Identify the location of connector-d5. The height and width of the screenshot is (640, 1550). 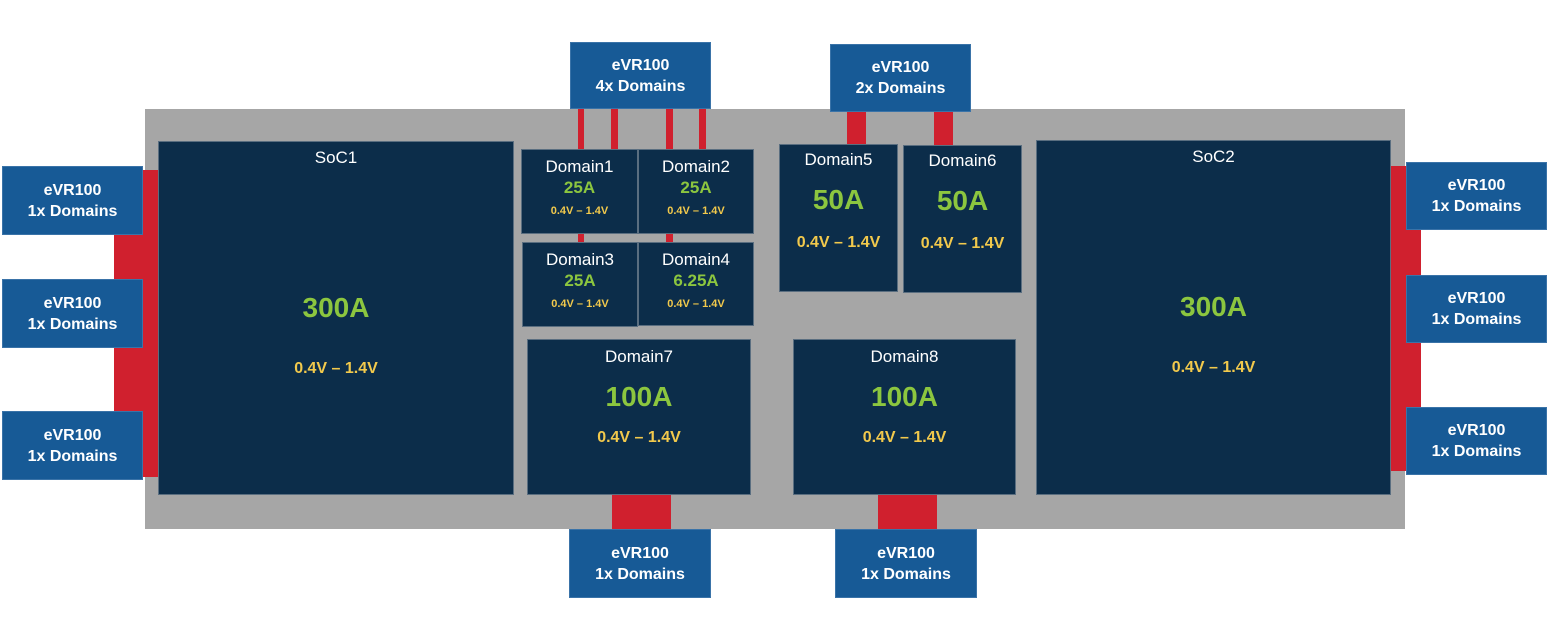
(856, 128).